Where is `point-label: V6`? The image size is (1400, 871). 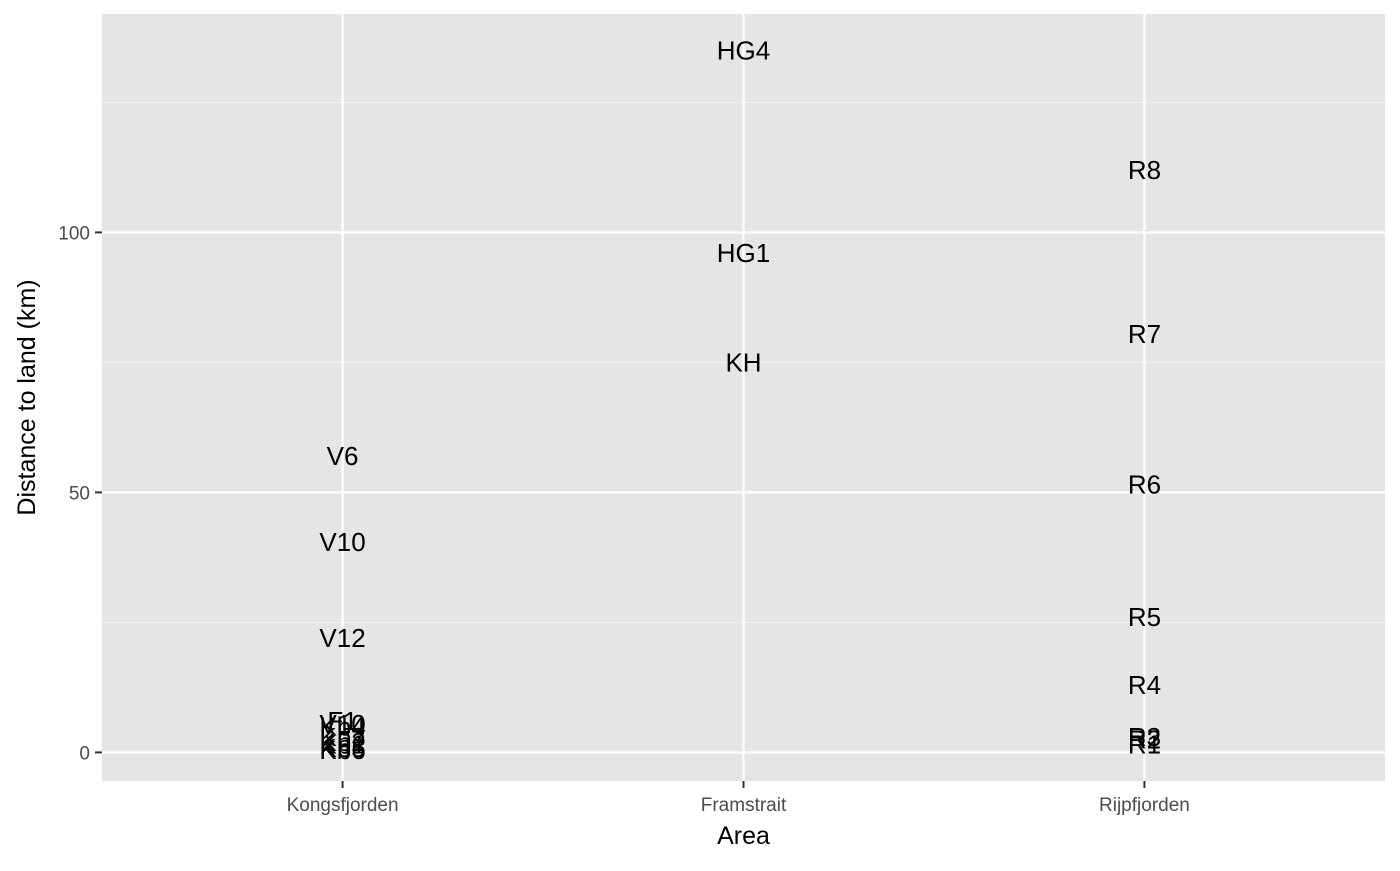
point-label: V6 is located at coordinates (343, 456).